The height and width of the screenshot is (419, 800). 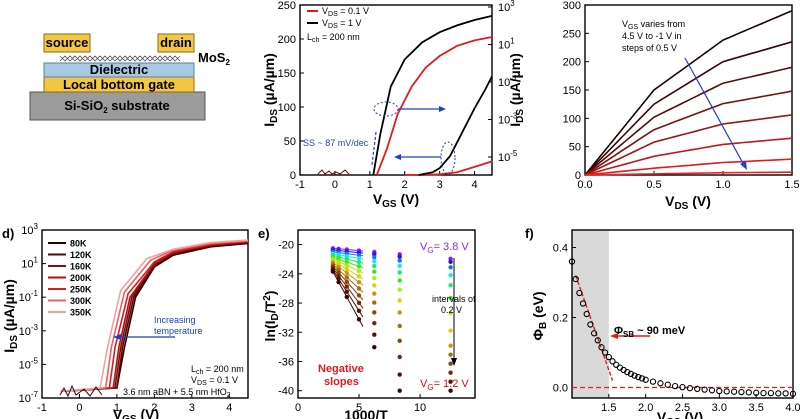 I want to click on panel-b-right-ytick-label: 101, so click(x=506, y=44).